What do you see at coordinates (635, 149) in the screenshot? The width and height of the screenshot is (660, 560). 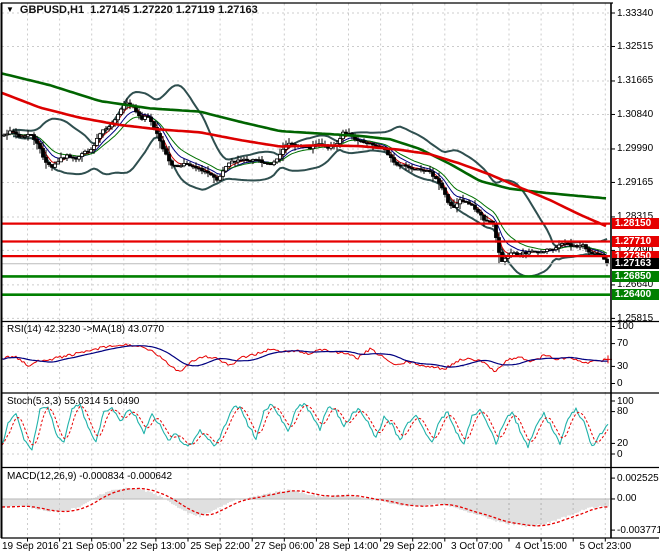 I see `price-tick-label: 1.29990` at bounding box center [635, 149].